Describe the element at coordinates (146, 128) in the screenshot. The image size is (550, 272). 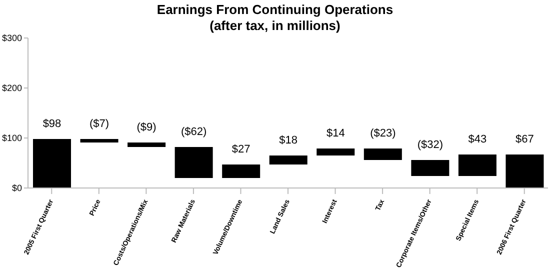
I see `data-label: ($9)` at that location.